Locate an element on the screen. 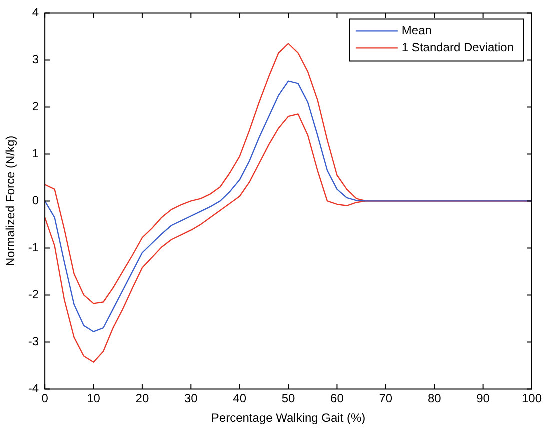 The width and height of the screenshot is (546, 428). x-tick-label: 0 is located at coordinates (45, 399).